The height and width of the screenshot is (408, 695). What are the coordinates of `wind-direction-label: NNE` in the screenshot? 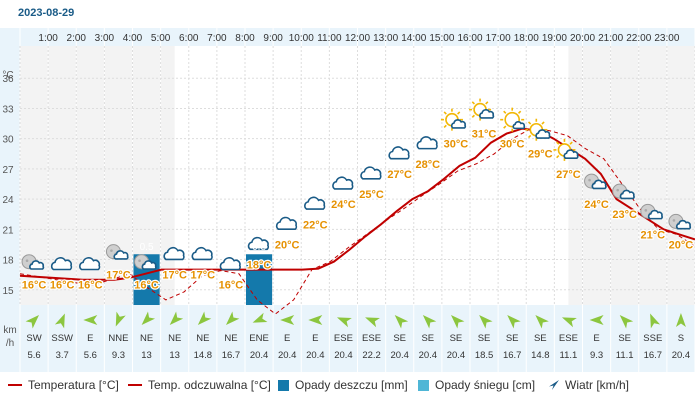 It's located at (118, 338).